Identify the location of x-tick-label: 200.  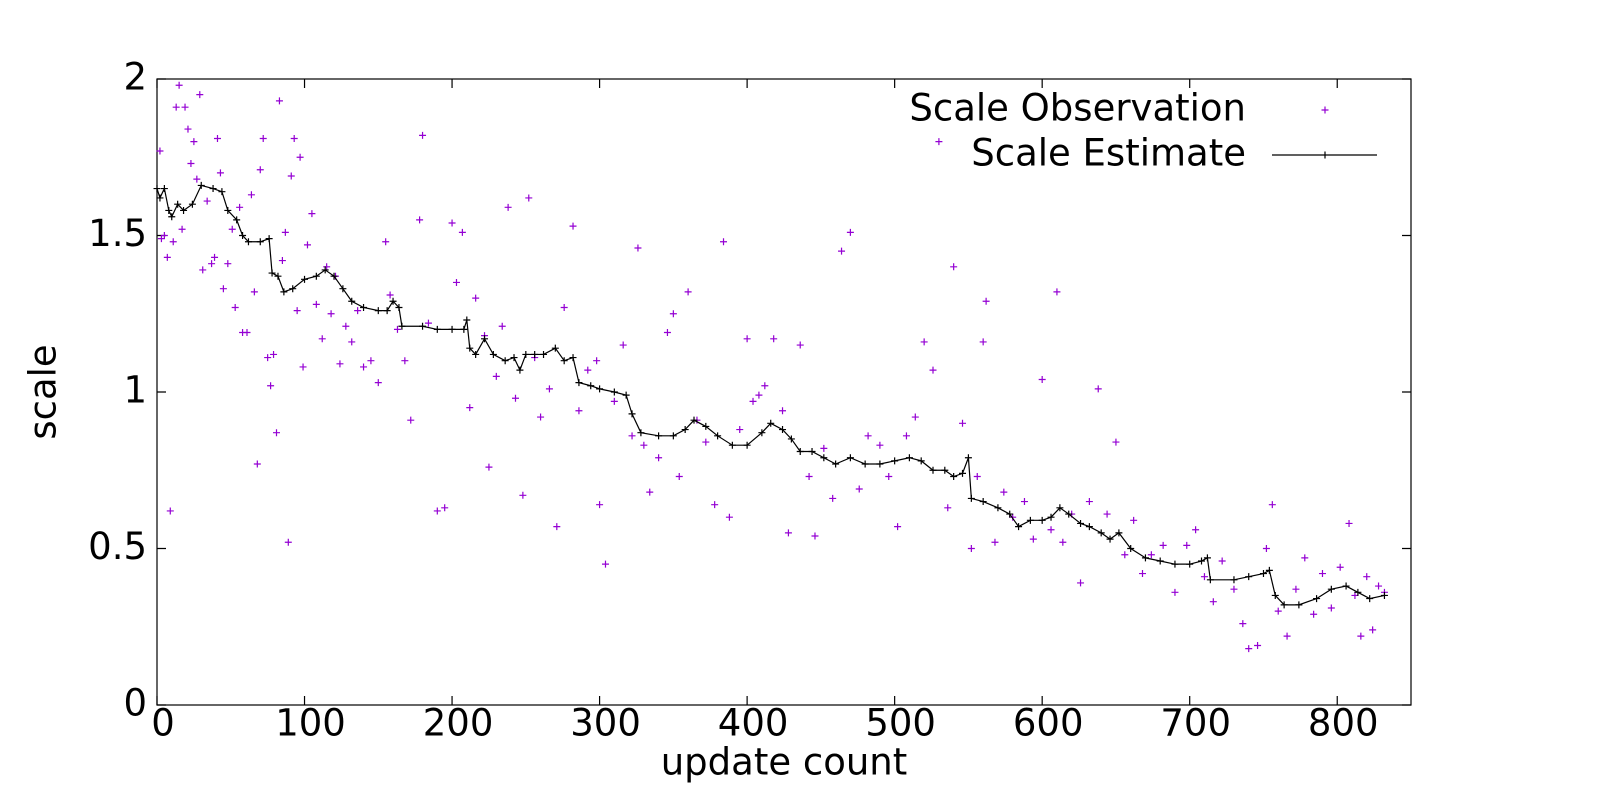
(458, 723).